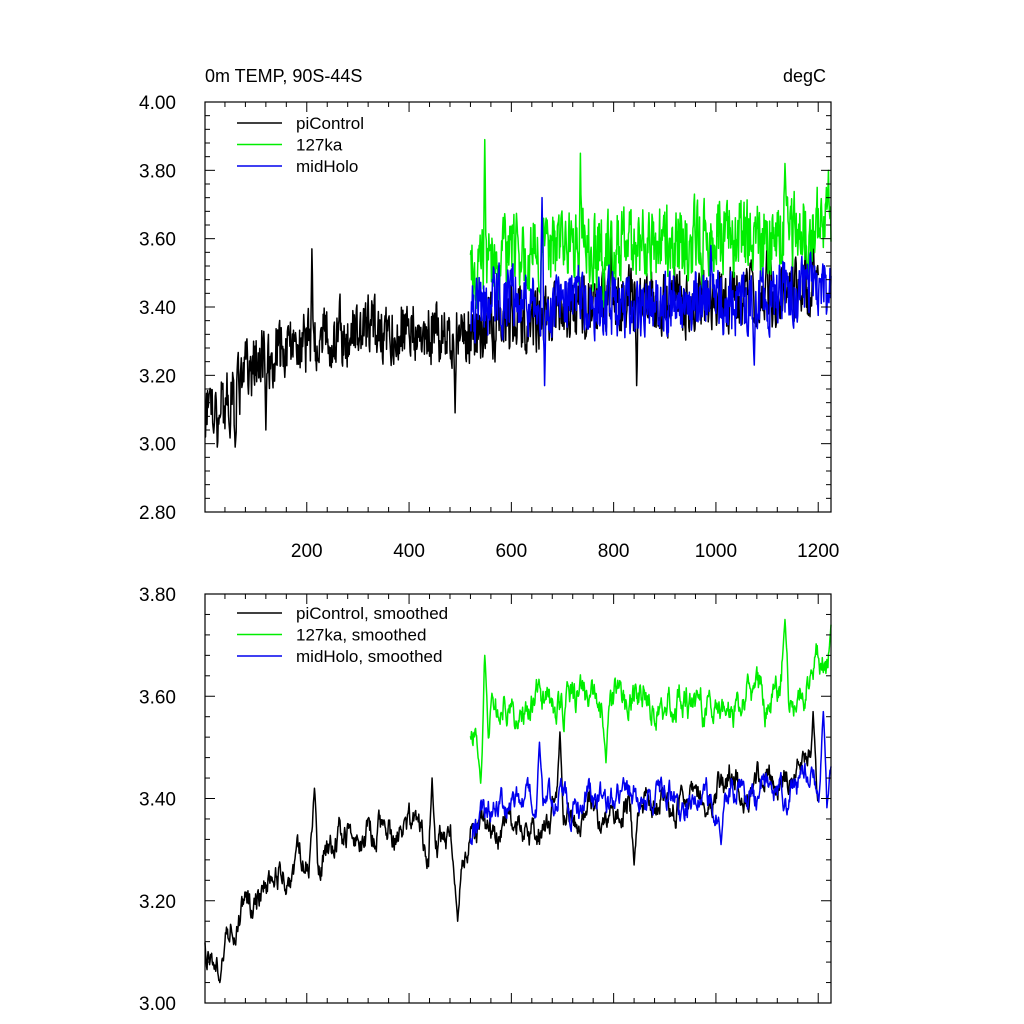 The height and width of the screenshot is (1024, 1024). What do you see at coordinates (614, 551) in the screenshot?
I see `x-tick-label: 800` at bounding box center [614, 551].